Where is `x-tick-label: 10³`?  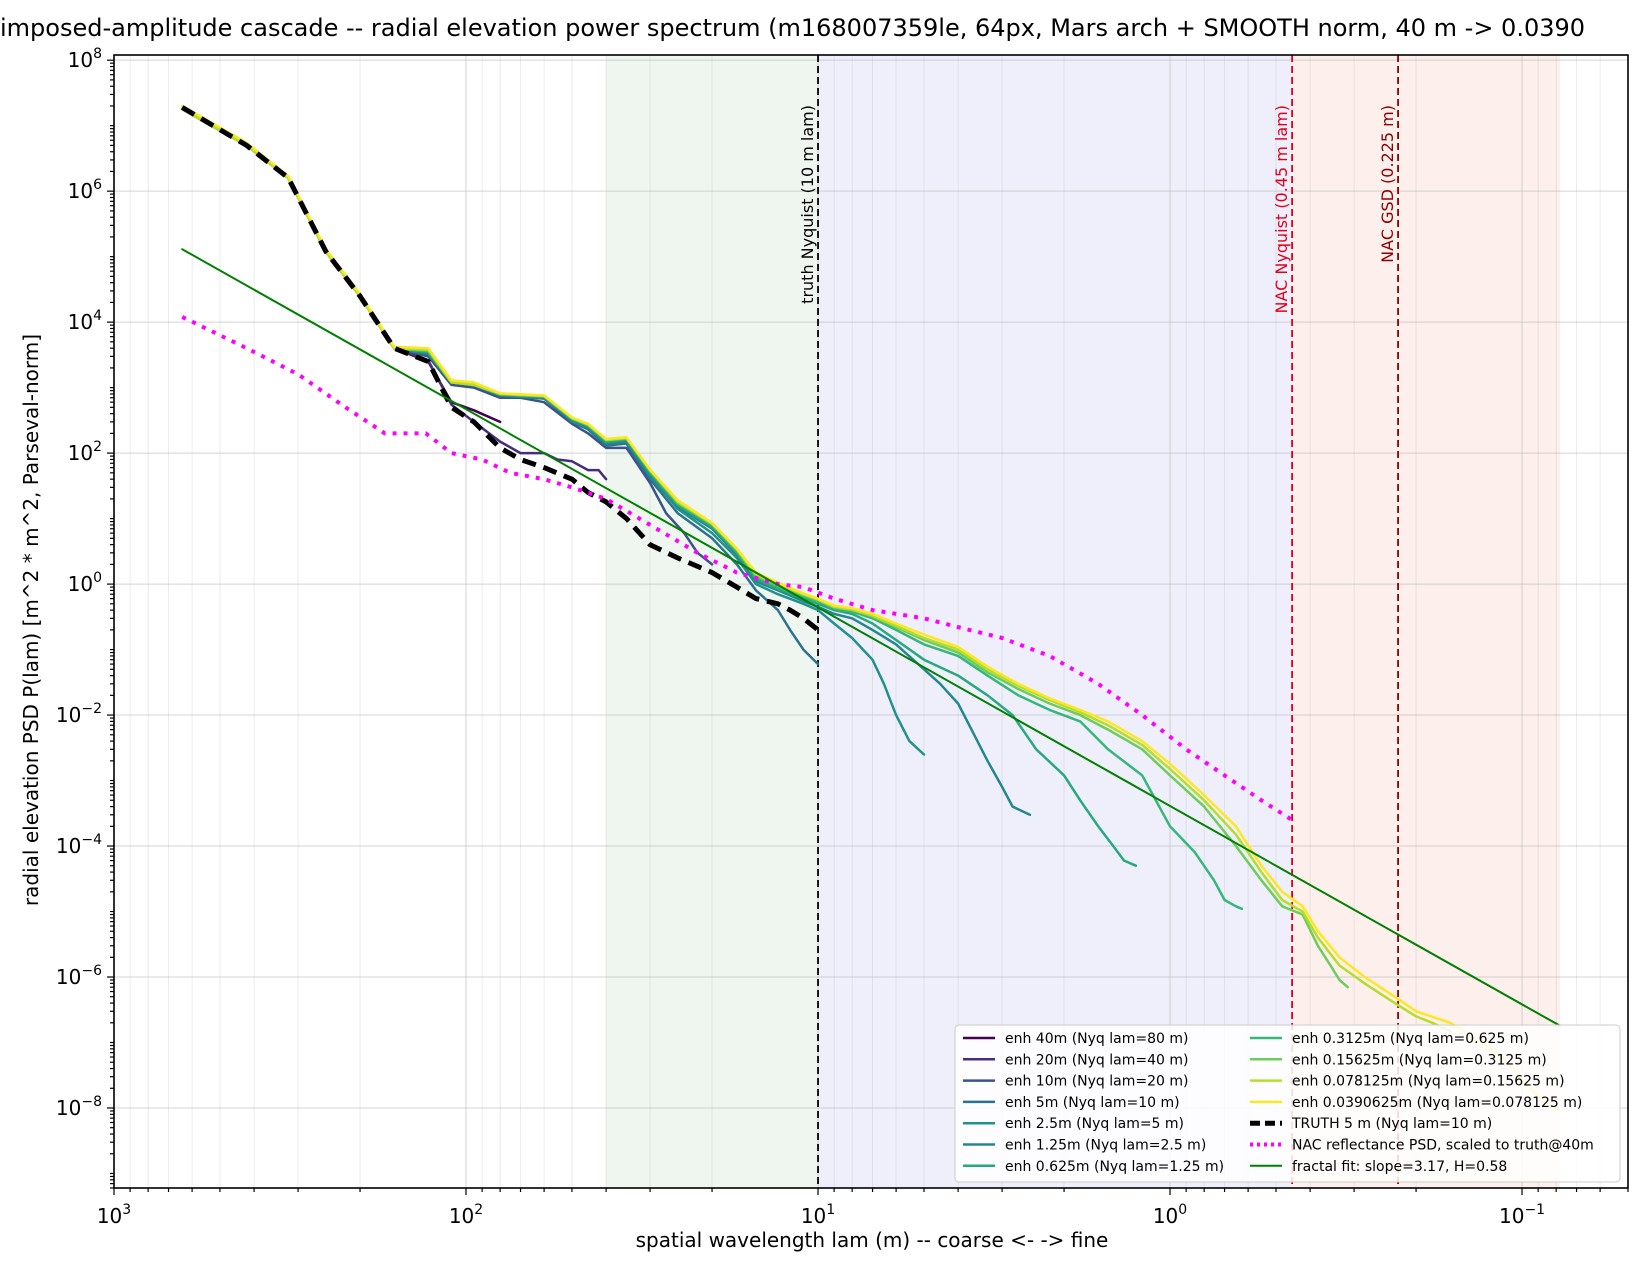 x-tick-label: 10³ is located at coordinates (114, 1215).